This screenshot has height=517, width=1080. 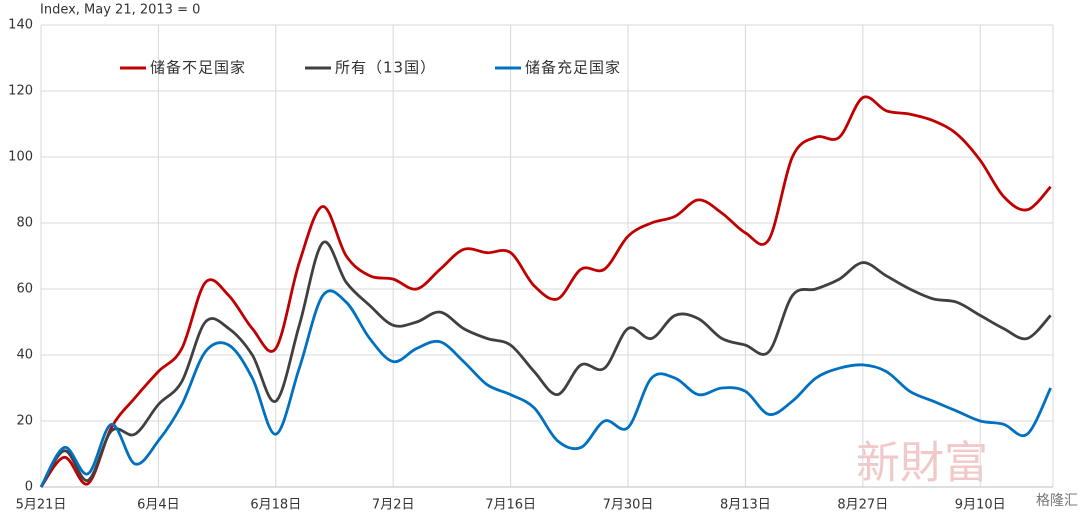 I want to click on legend: 储备不足国家 所有（13国） 储备充足国家, so click(x=370, y=68).